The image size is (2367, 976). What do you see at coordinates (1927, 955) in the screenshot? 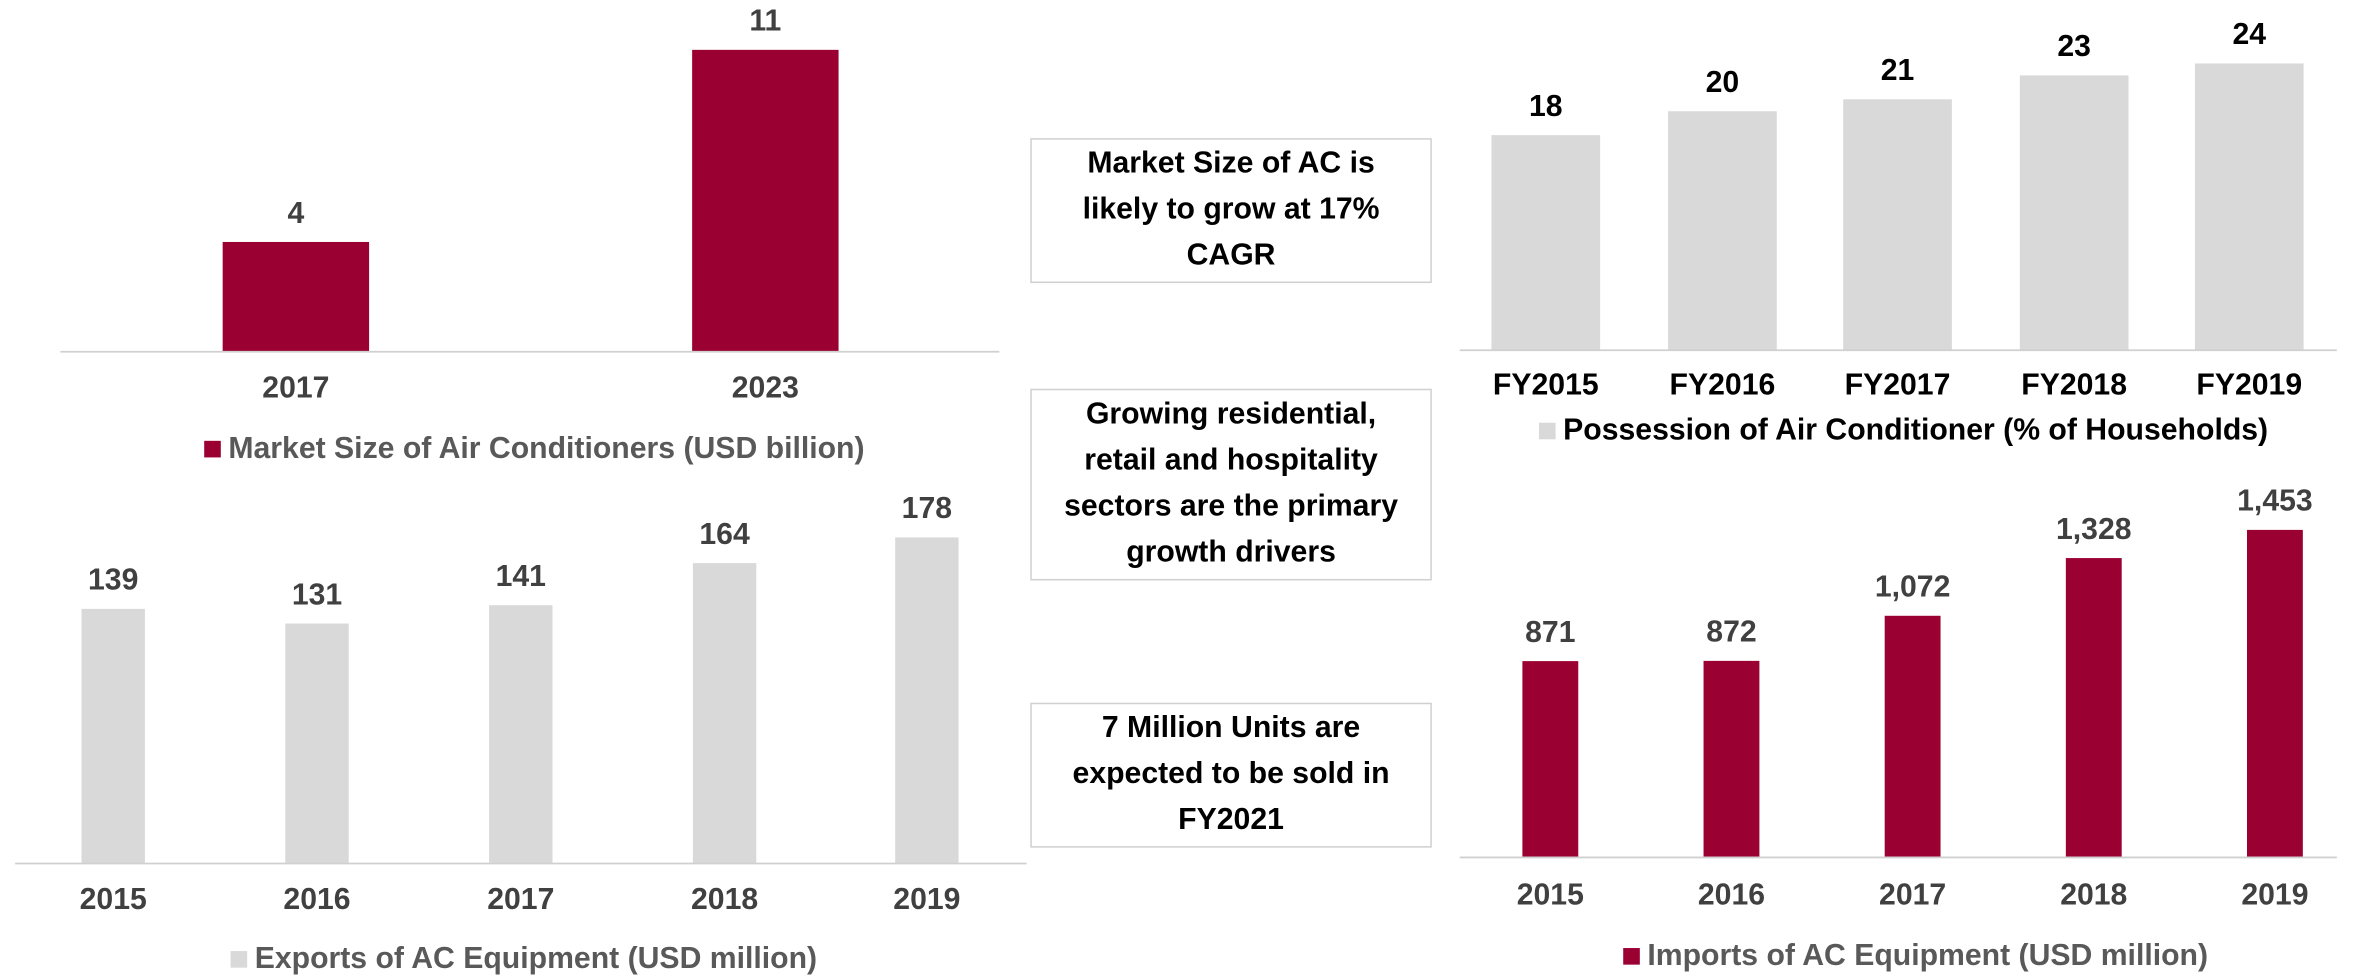
I see `legend-label: Imports of AC Equipment (USD million)` at bounding box center [1927, 955].